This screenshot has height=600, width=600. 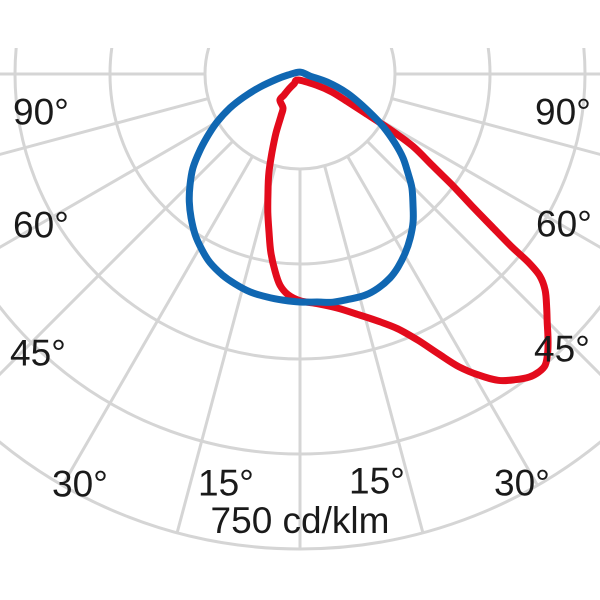 I want to click on angle-label-left-90: 90°, so click(x=41, y=112).